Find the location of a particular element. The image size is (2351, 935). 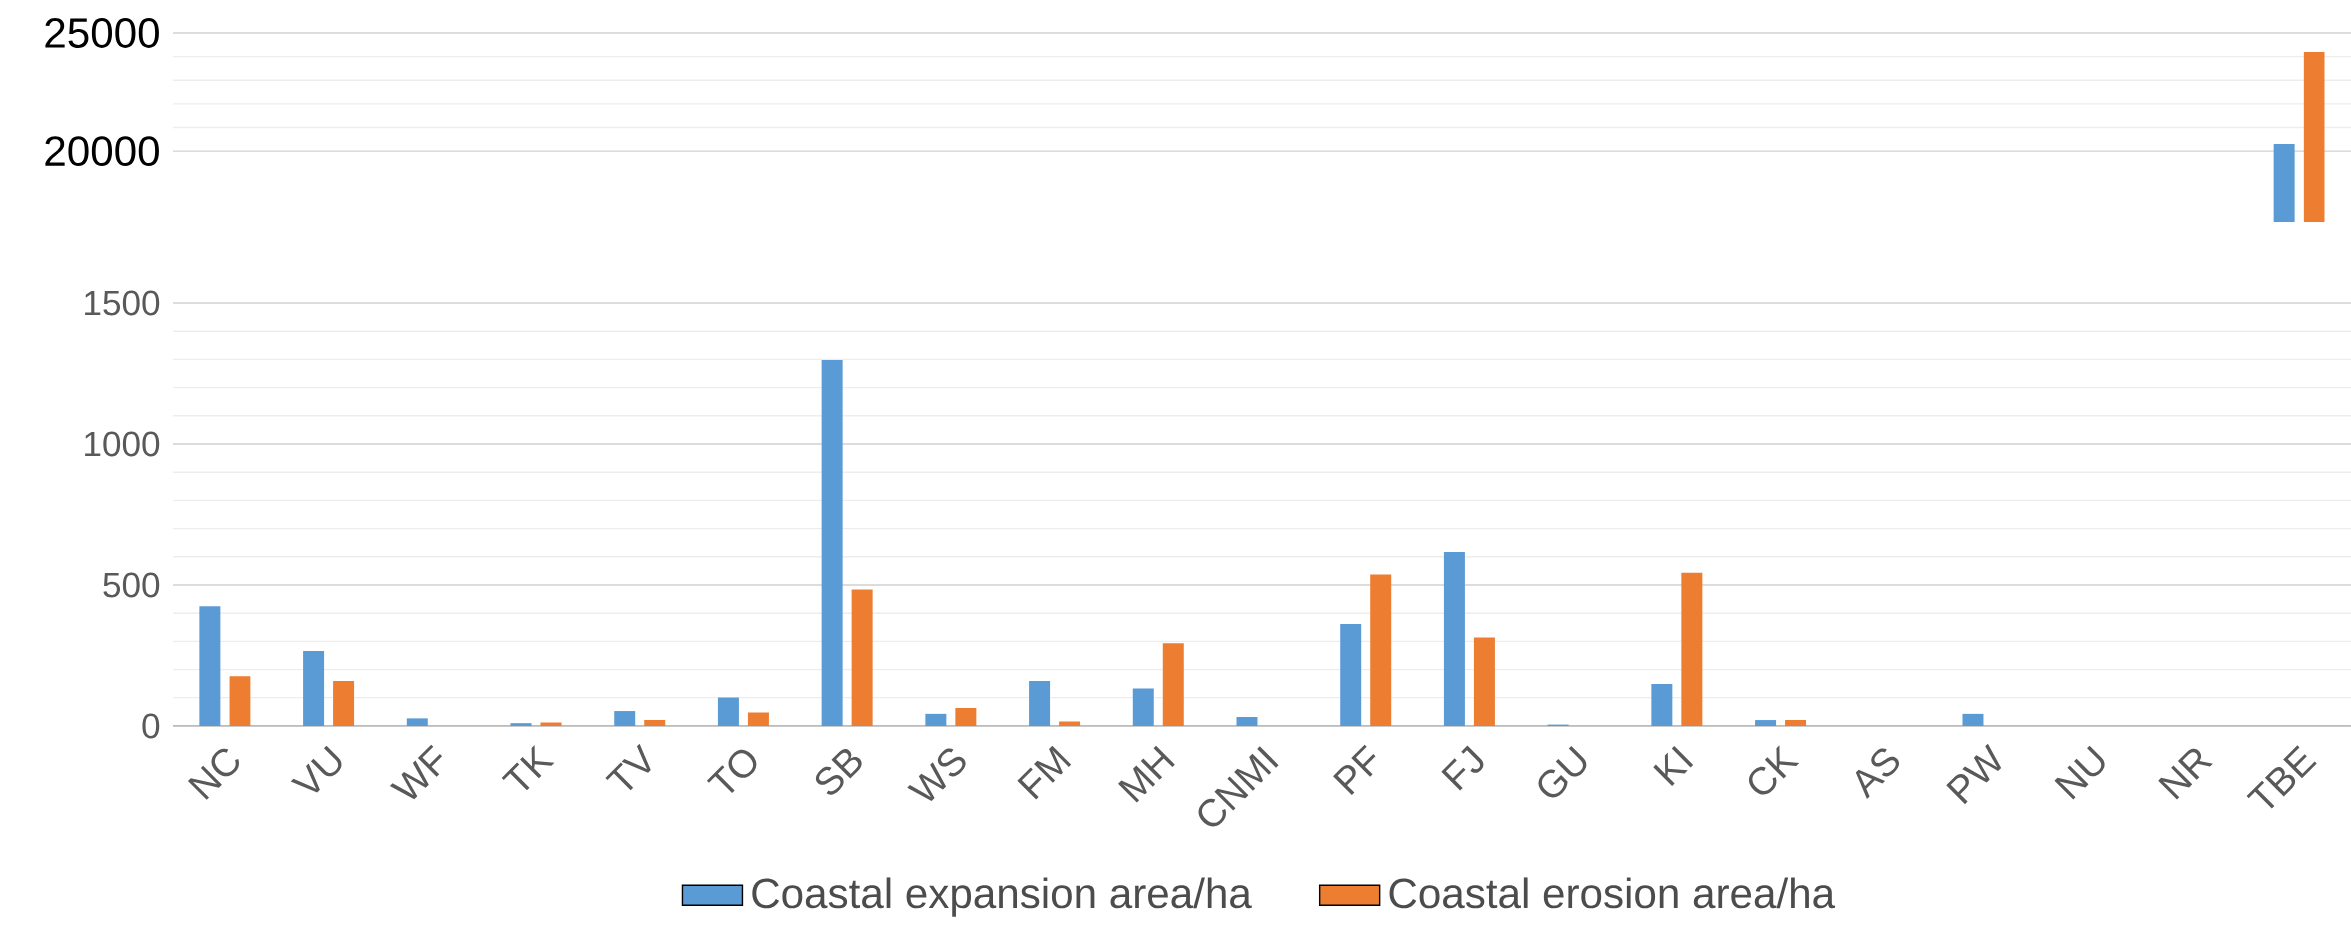

x-tick-label: KI is located at coordinates (1673, 766).